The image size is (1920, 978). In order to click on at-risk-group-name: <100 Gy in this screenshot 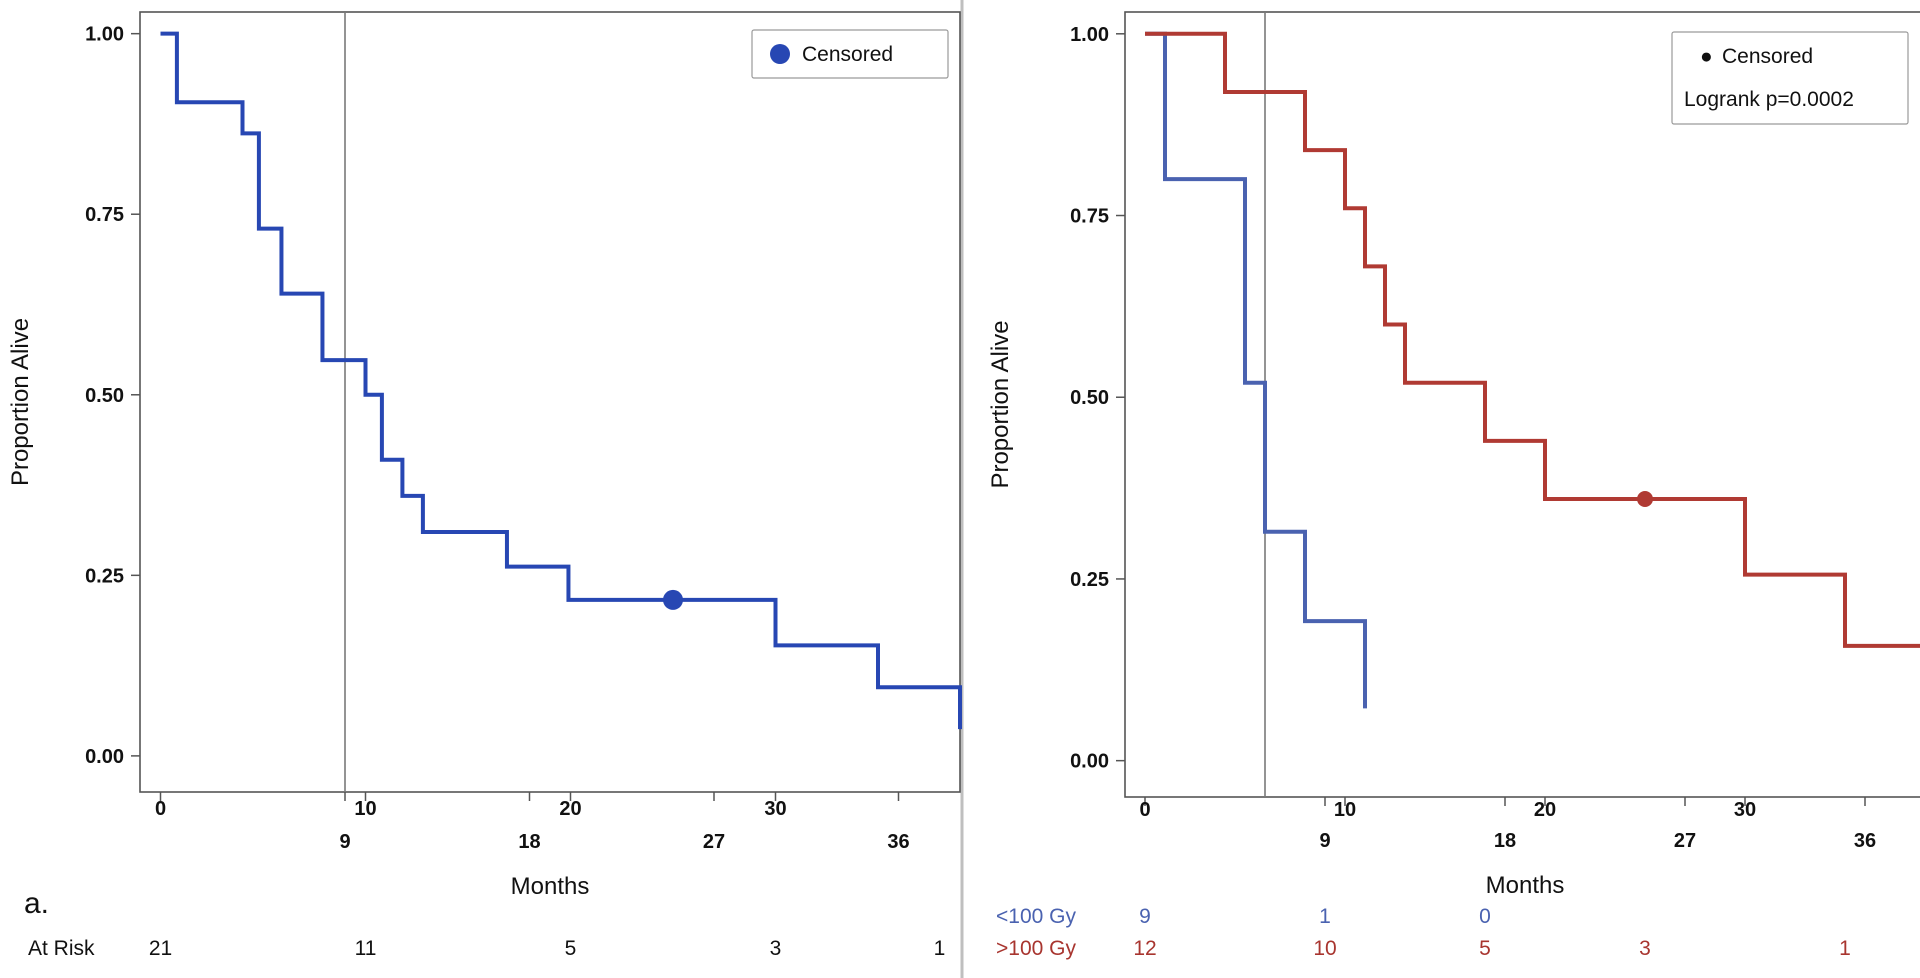, I will do `click(1036, 916)`.